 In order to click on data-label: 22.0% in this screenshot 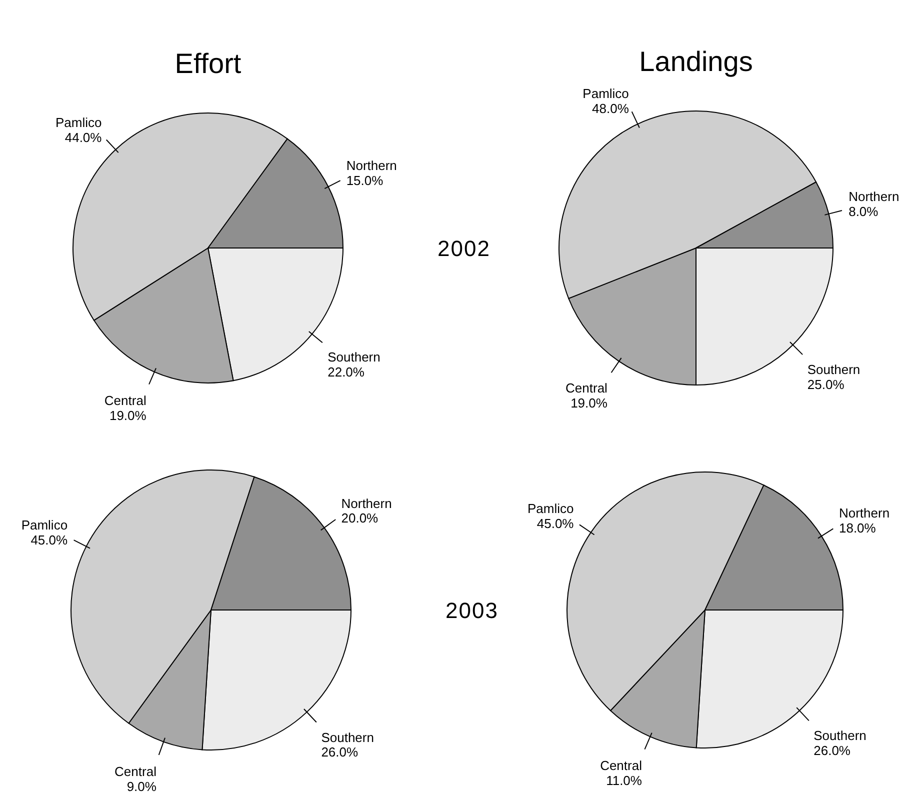, I will do `click(346, 372)`.